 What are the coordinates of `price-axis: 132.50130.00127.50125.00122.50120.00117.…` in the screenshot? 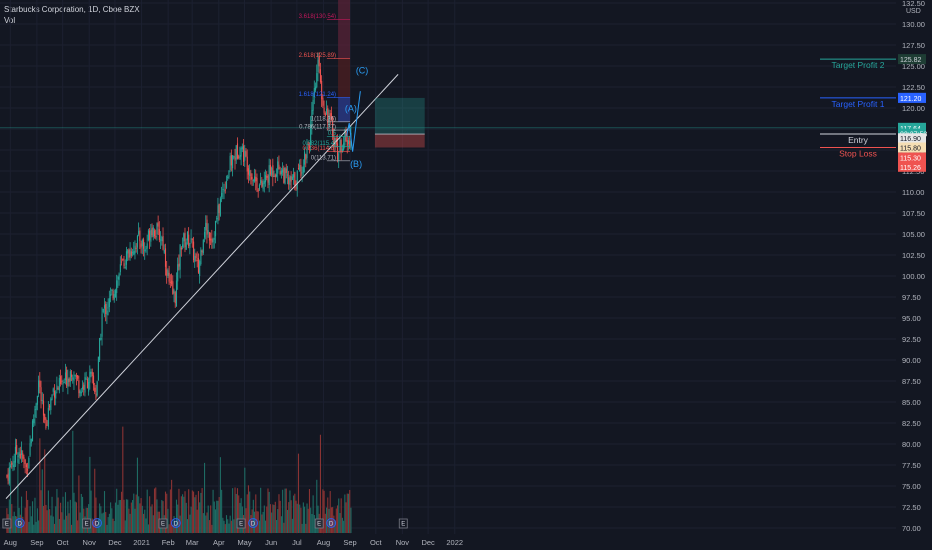 It's located at (915, 275).